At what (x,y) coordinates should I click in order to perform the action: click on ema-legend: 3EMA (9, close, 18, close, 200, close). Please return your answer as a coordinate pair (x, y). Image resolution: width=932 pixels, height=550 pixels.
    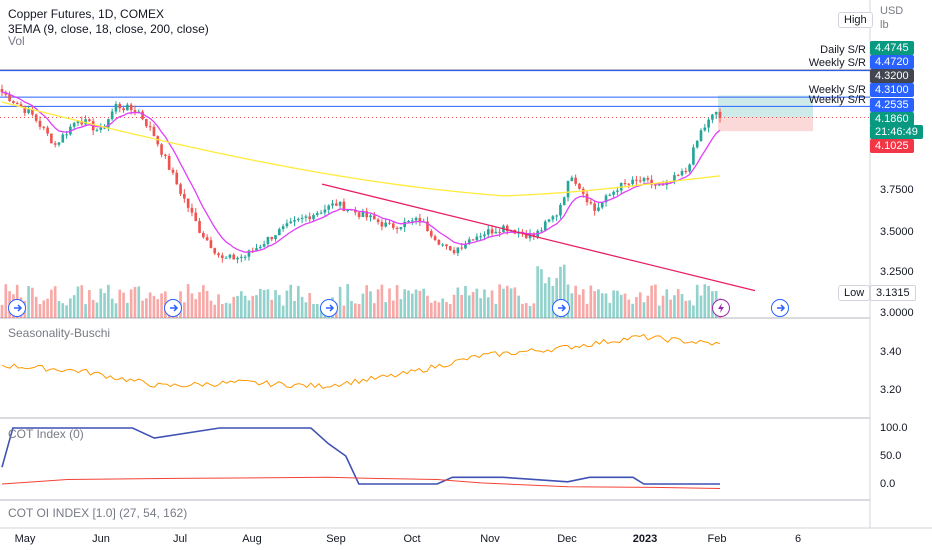
    Looking at the image, I should click on (108, 29).